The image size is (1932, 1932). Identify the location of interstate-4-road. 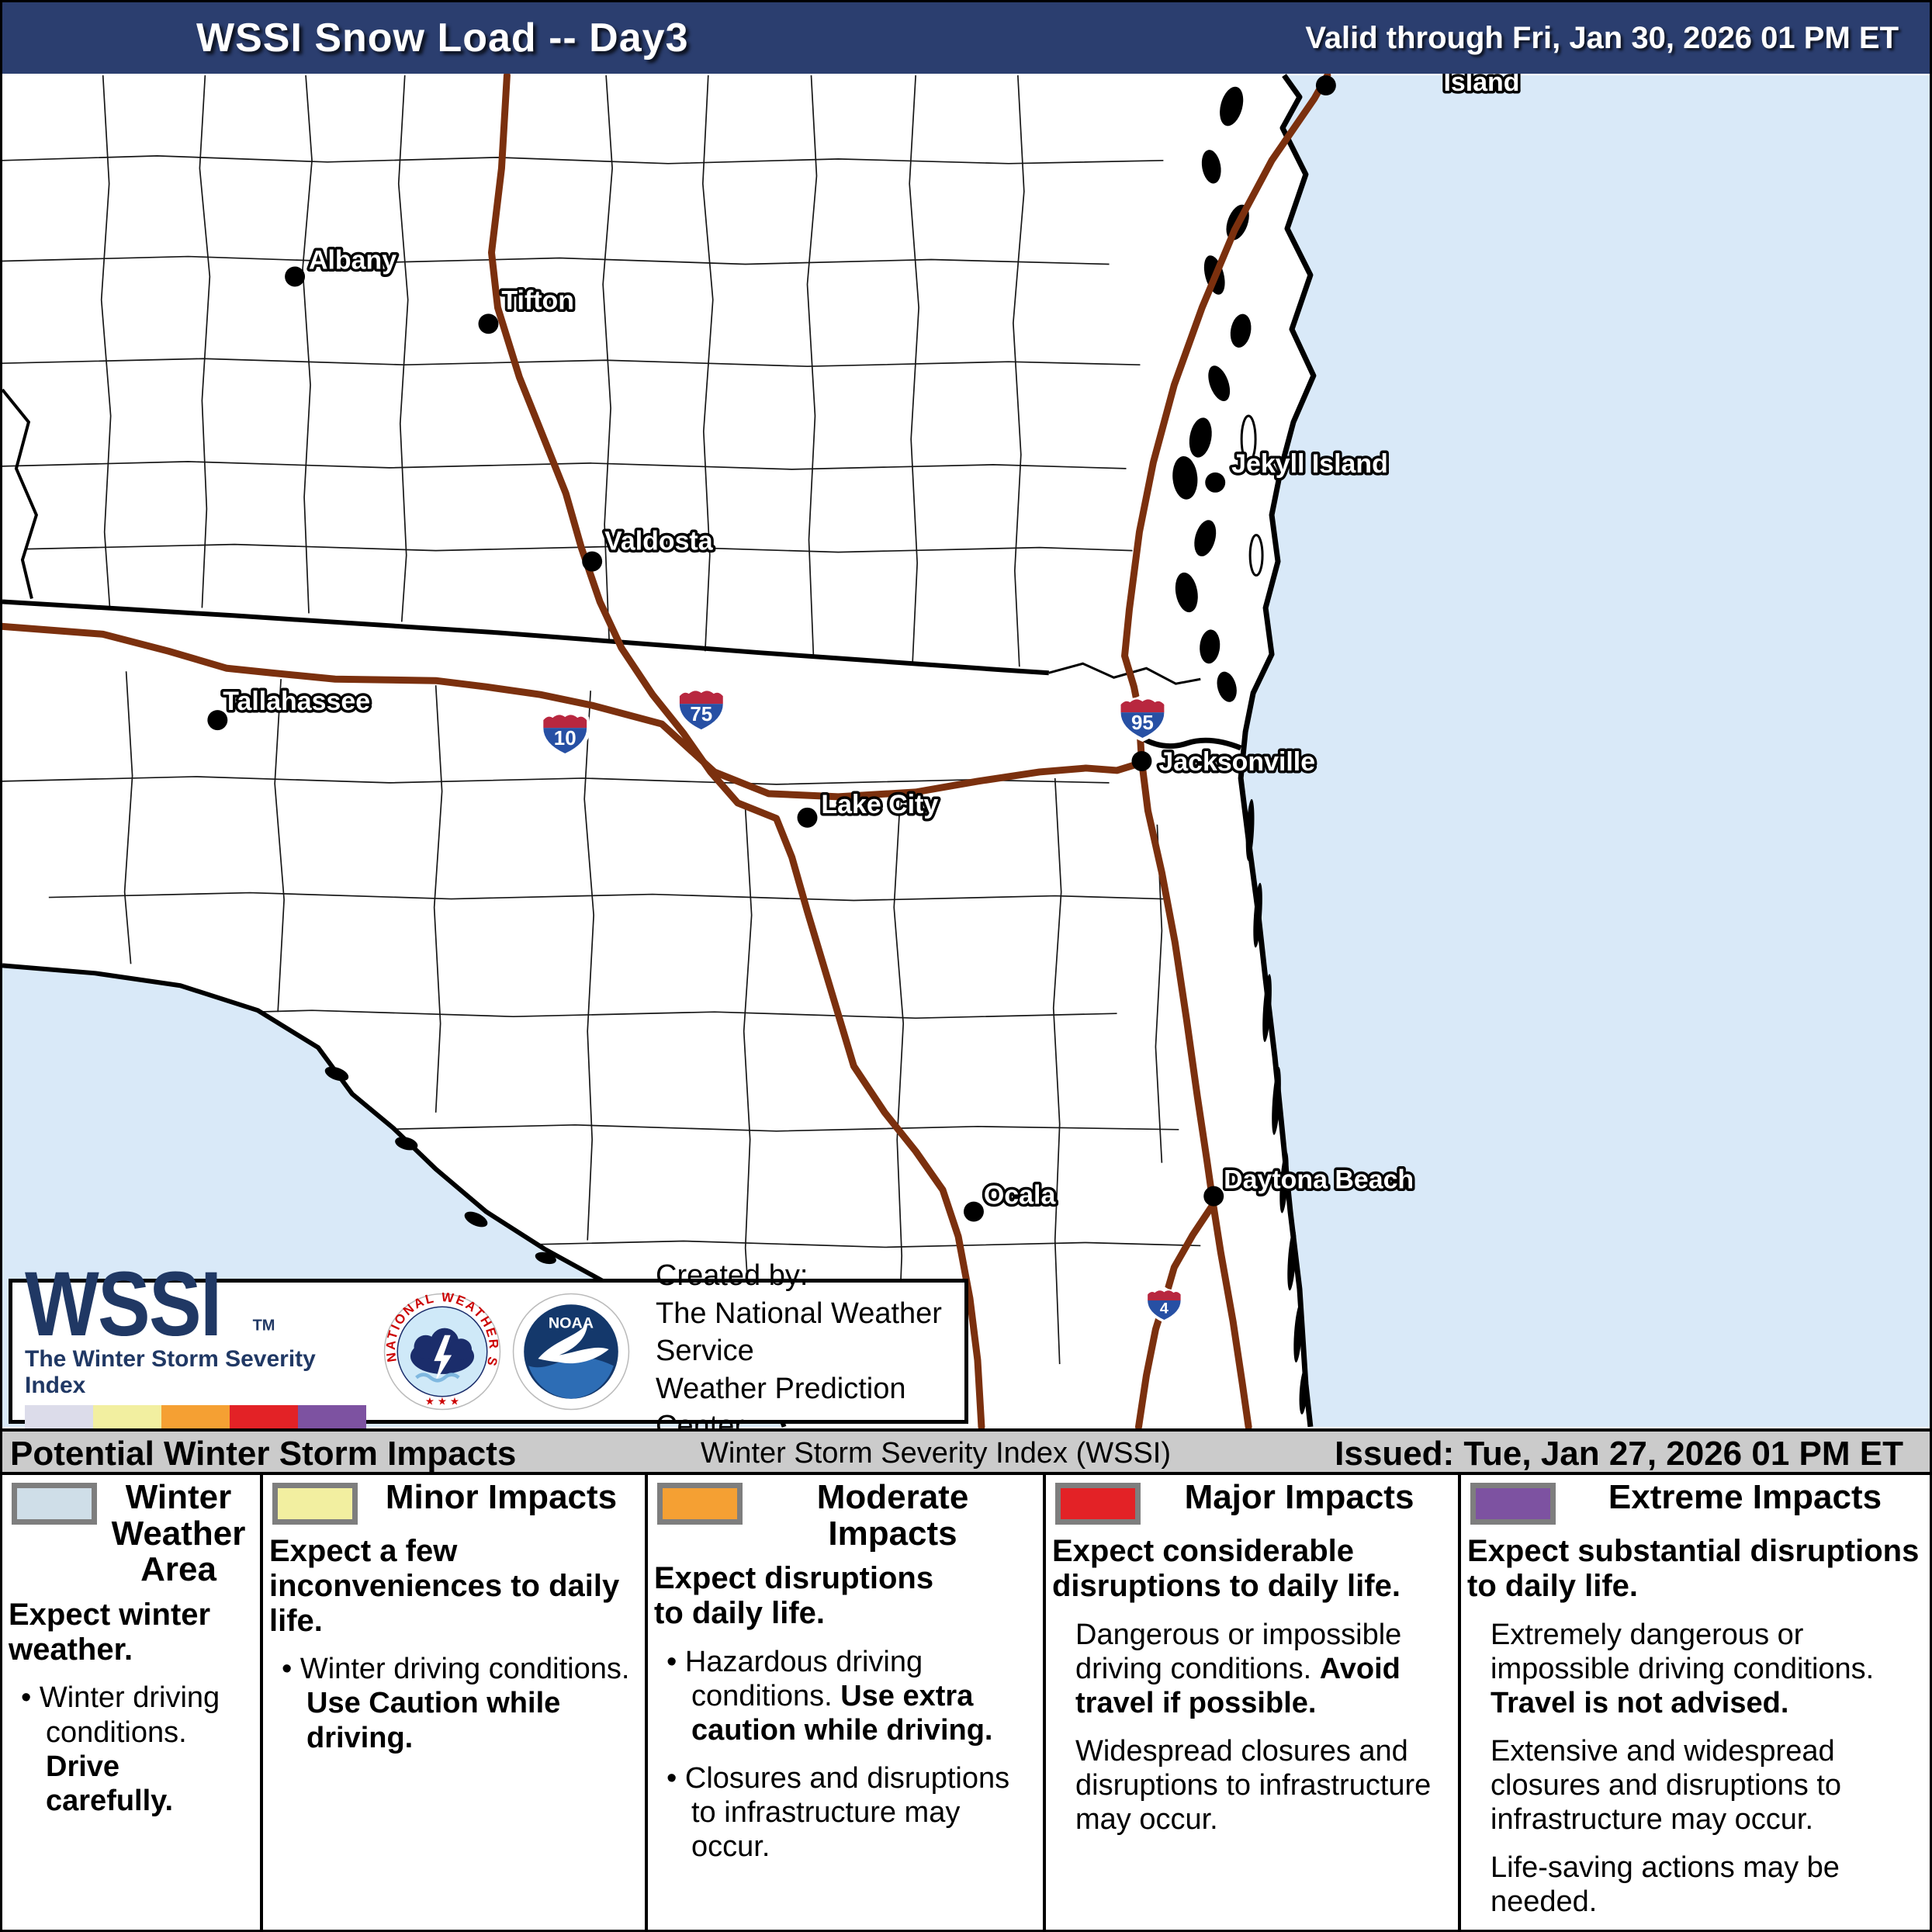
(1174, 1315).